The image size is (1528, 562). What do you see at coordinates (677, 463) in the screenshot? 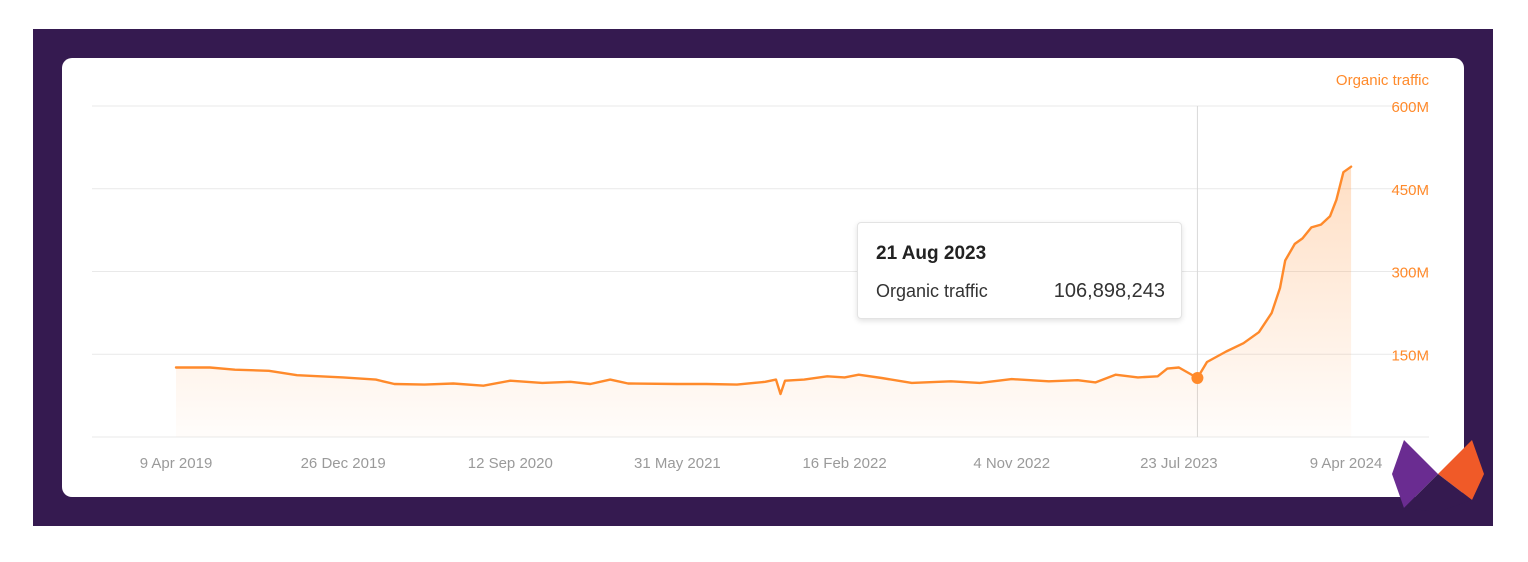
I see `x-tick-label: 31 May 2021` at bounding box center [677, 463].